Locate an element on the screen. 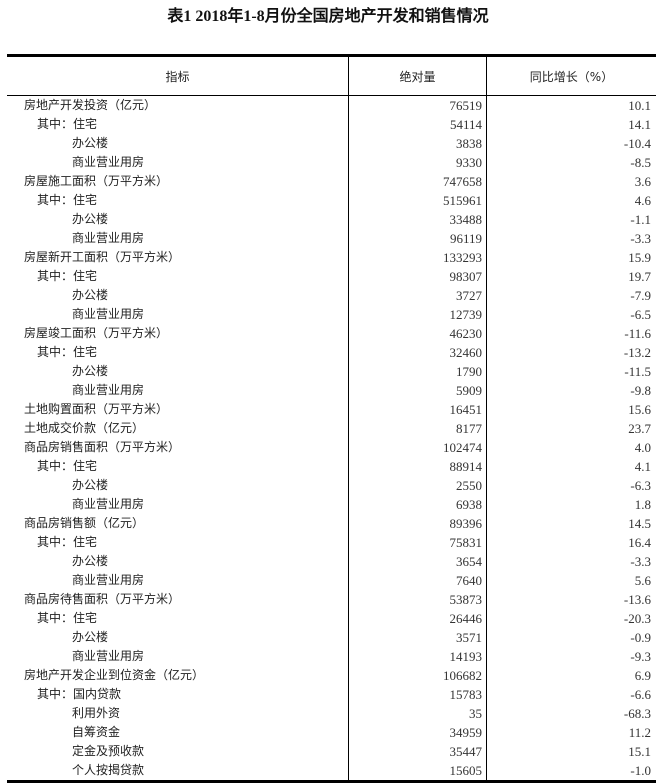 Image resolution: width=656 pixels, height=784 pixels. table-row: 其中：住宅 515961 4.6 is located at coordinates (331, 200).